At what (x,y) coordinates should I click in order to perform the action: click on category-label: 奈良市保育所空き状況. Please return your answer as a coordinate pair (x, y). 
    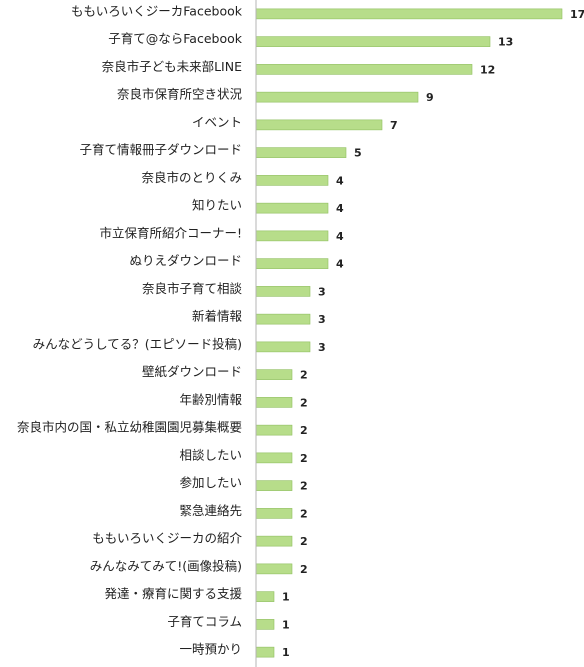
    Looking at the image, I should click on (180, 94).